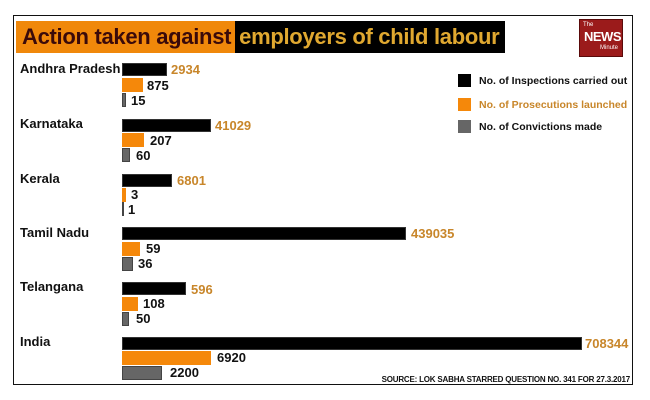 This screenshot has height=400, width=650. Describe the element at coordinates (51, 123) in the screenshot. I see `state-label: Karnataka` at that location.